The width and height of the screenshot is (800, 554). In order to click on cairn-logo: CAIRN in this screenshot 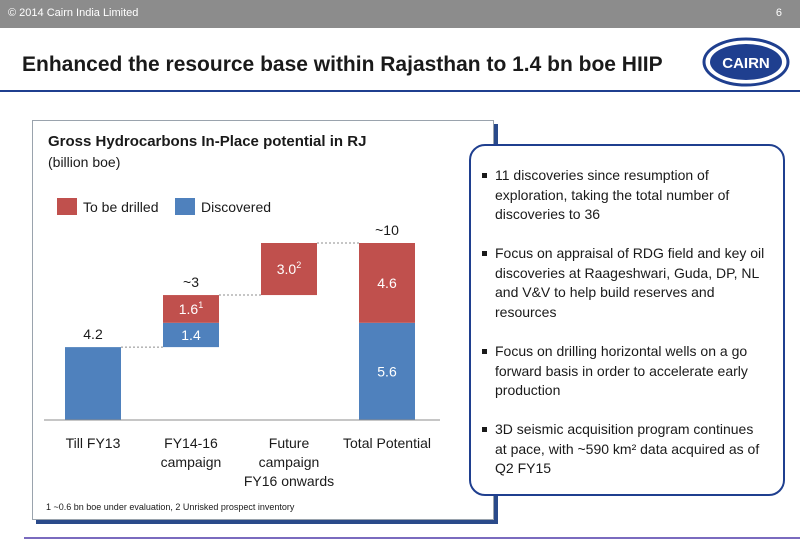, I will do `click(746, 62)`.